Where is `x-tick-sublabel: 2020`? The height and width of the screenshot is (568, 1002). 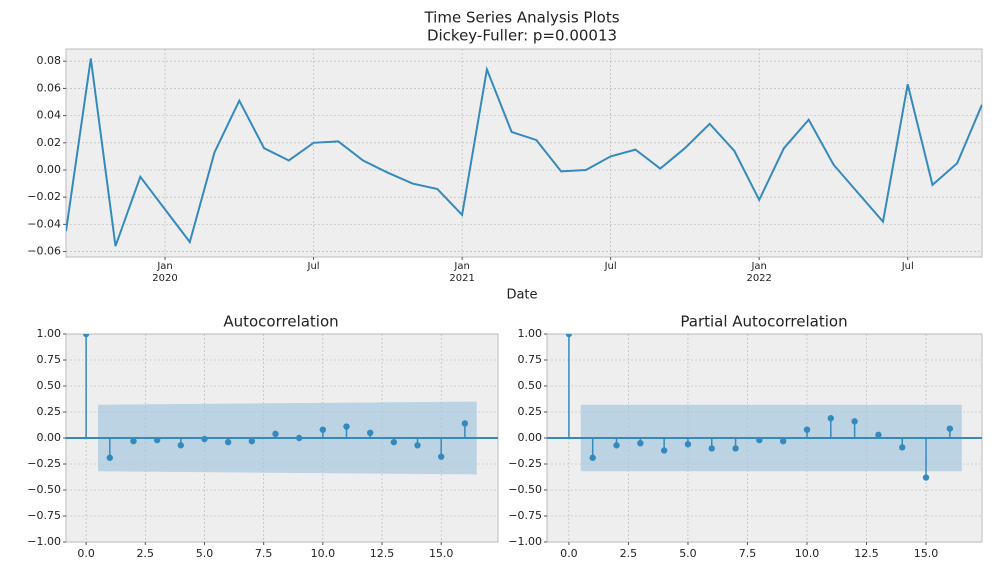
x-tick-sublabel: 2020 is located at coordinates (164, 278).